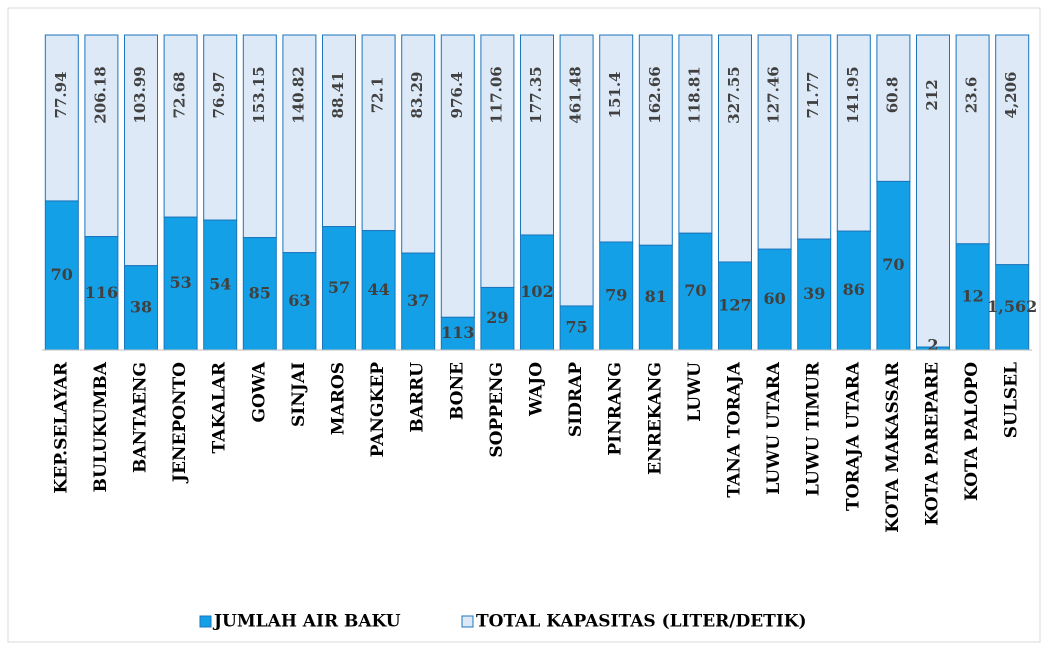 The image size is (1048, 650). I want to click on x-tick-label: GOWA, so click(259, 391).